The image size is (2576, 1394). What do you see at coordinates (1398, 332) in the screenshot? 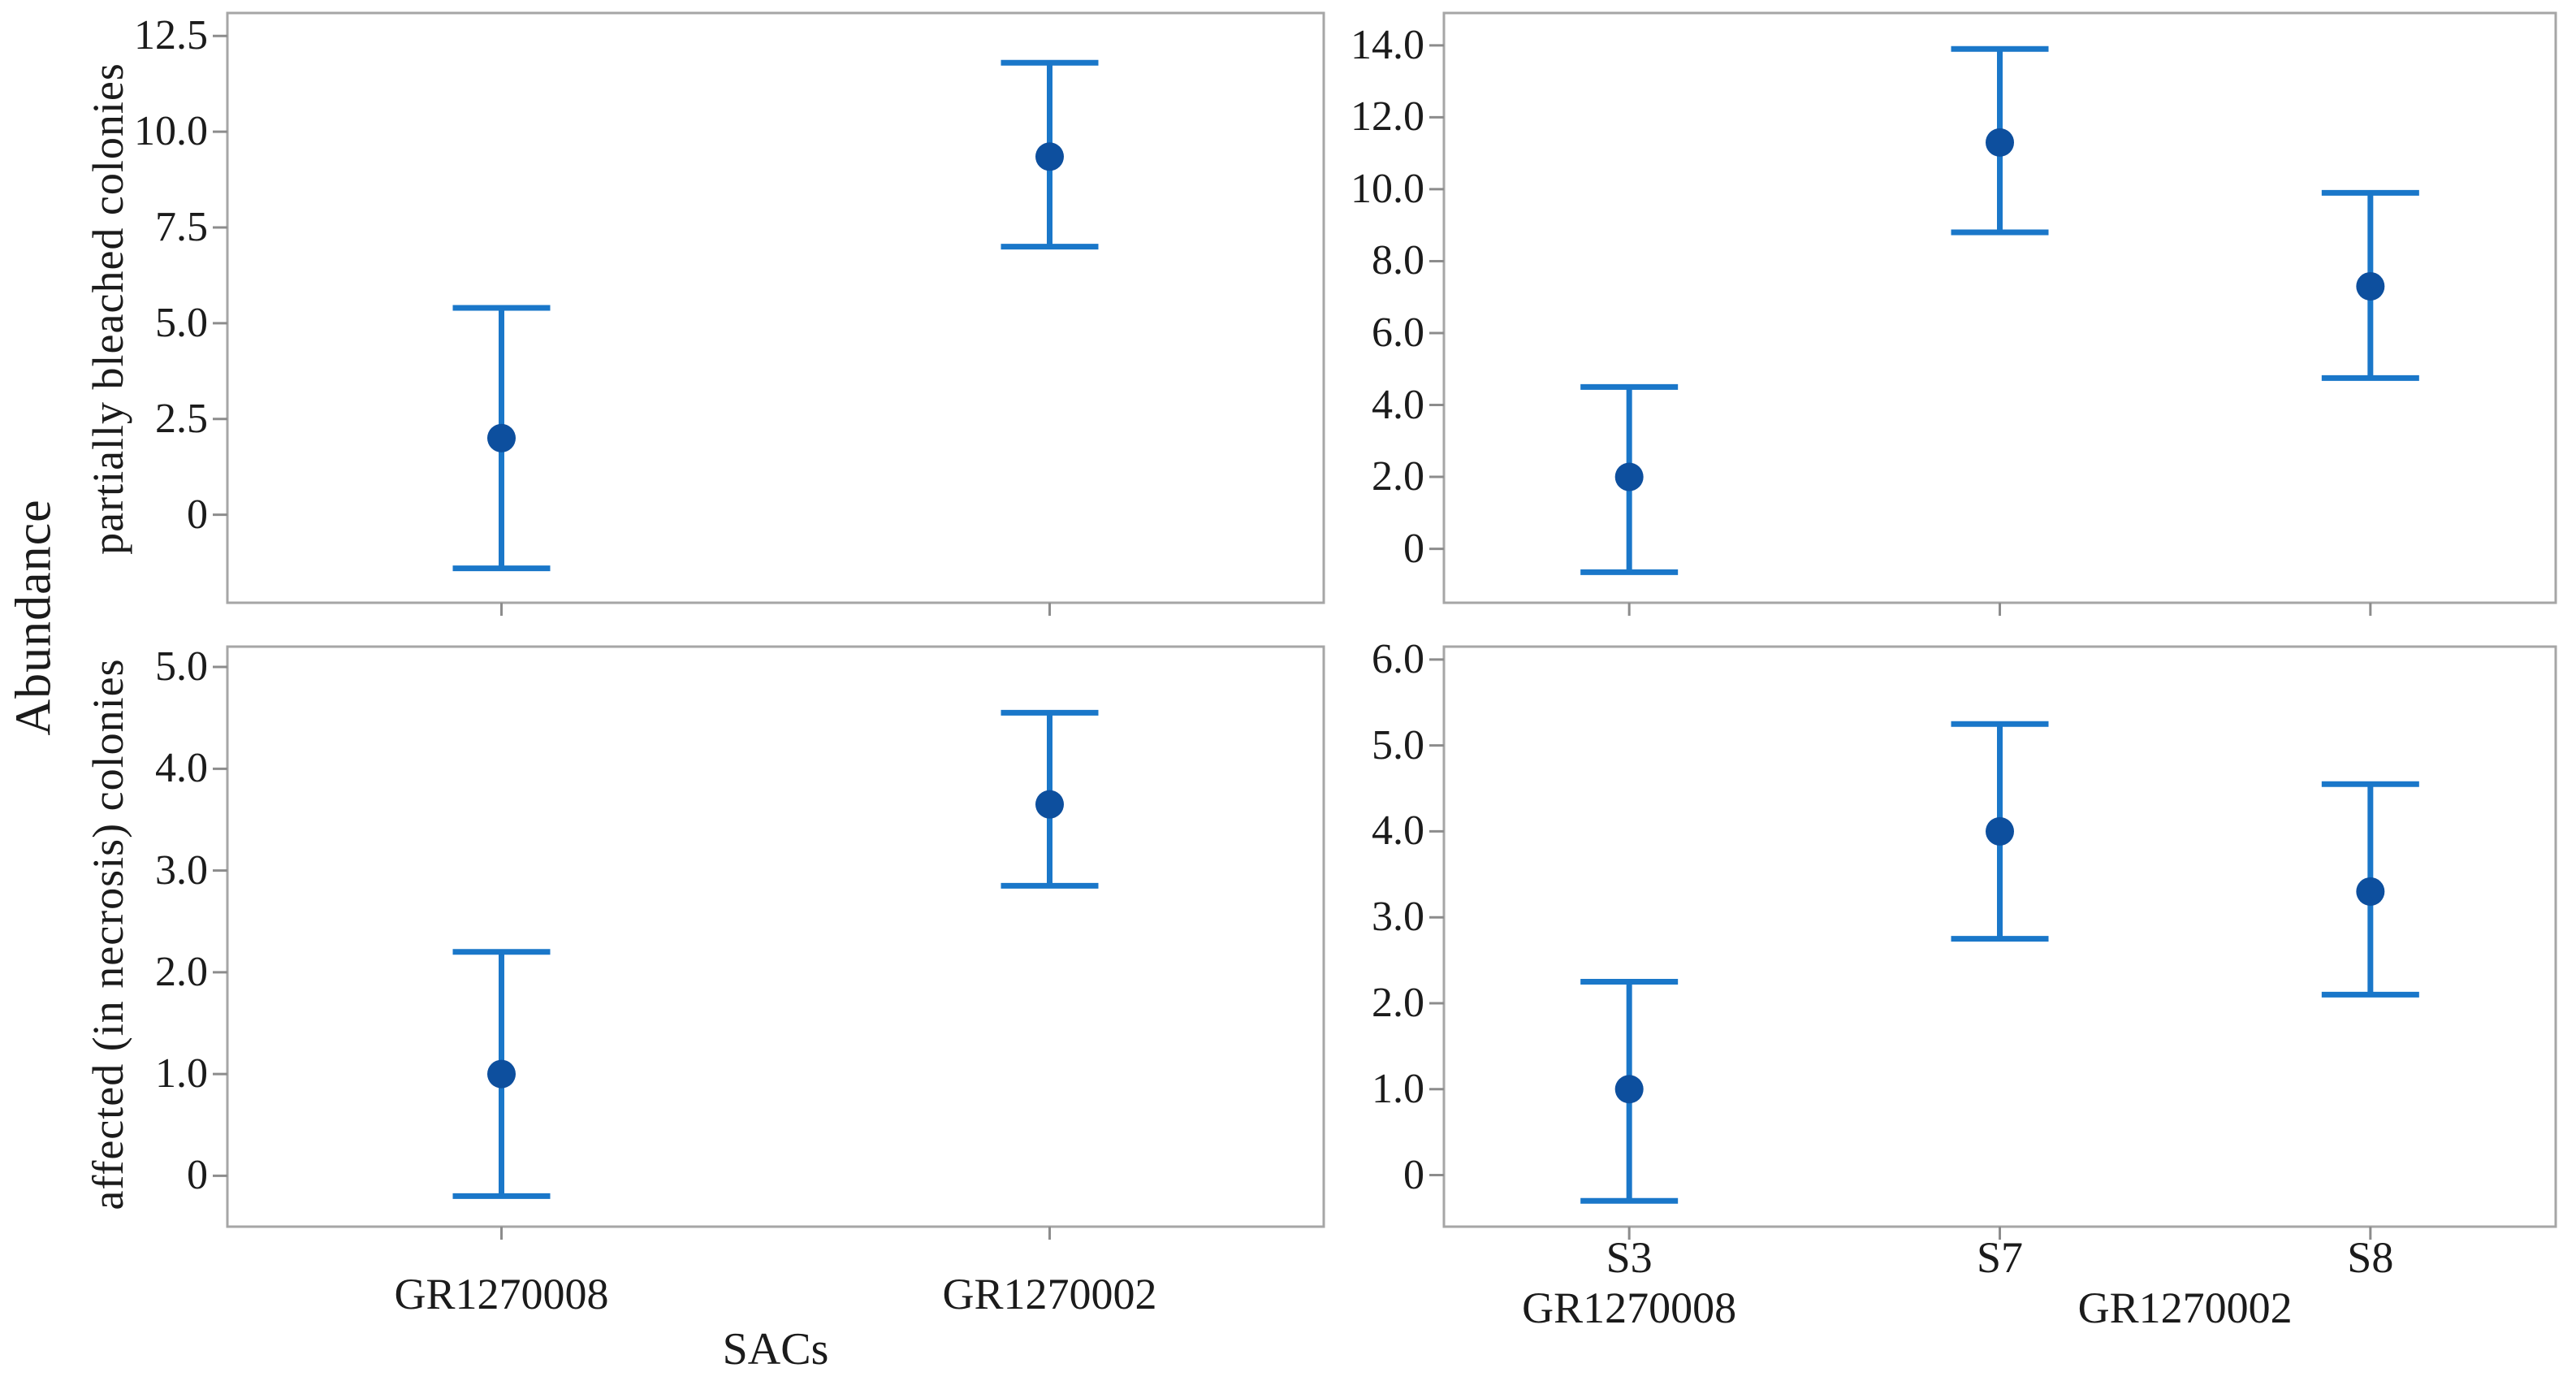
I see `y-tick-label-partially-bleached-by-station-6.0: 6.0` at bounding box center [1398, 332].